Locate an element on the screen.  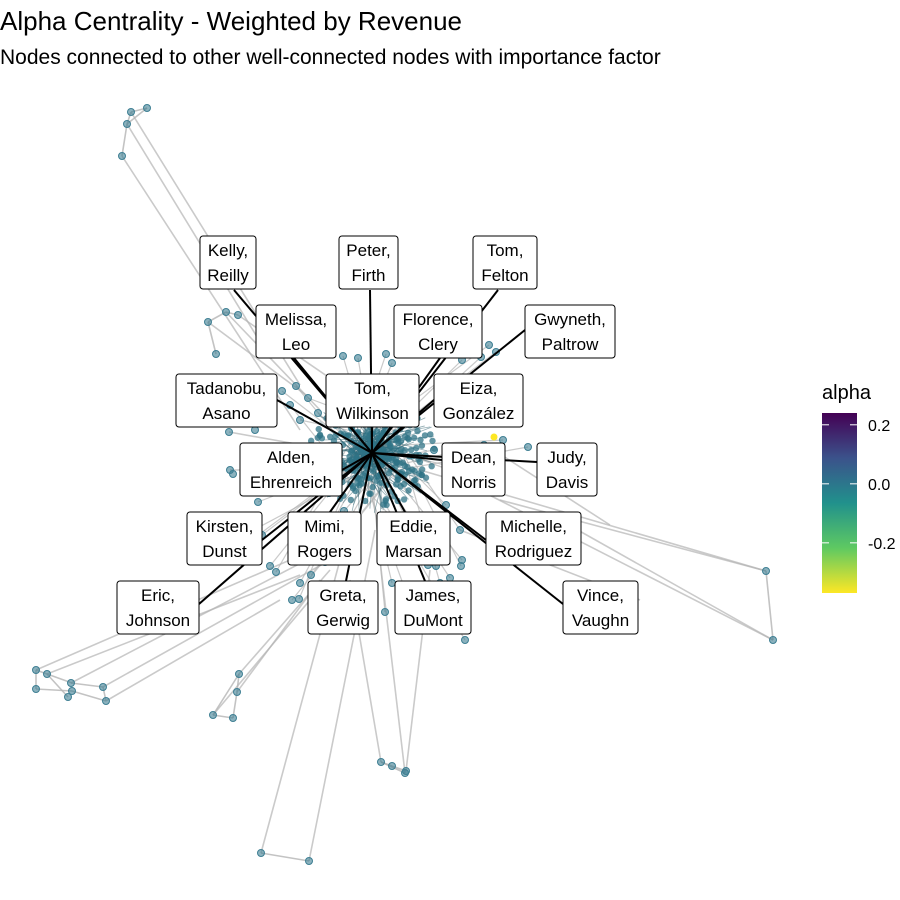
node-label-line1: Michelle, is located at coordinates (533, 526).